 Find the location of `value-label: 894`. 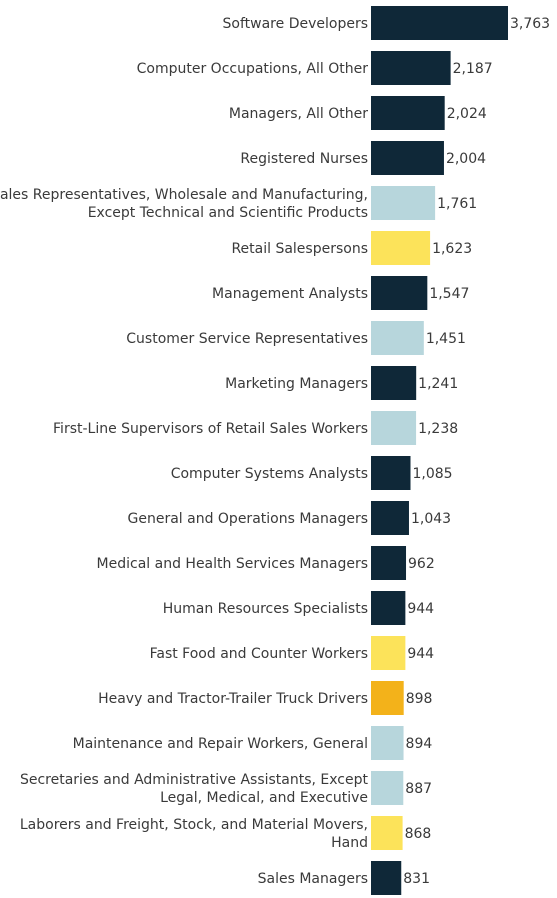

value-label: 894 is located at coordinates (419, 744).